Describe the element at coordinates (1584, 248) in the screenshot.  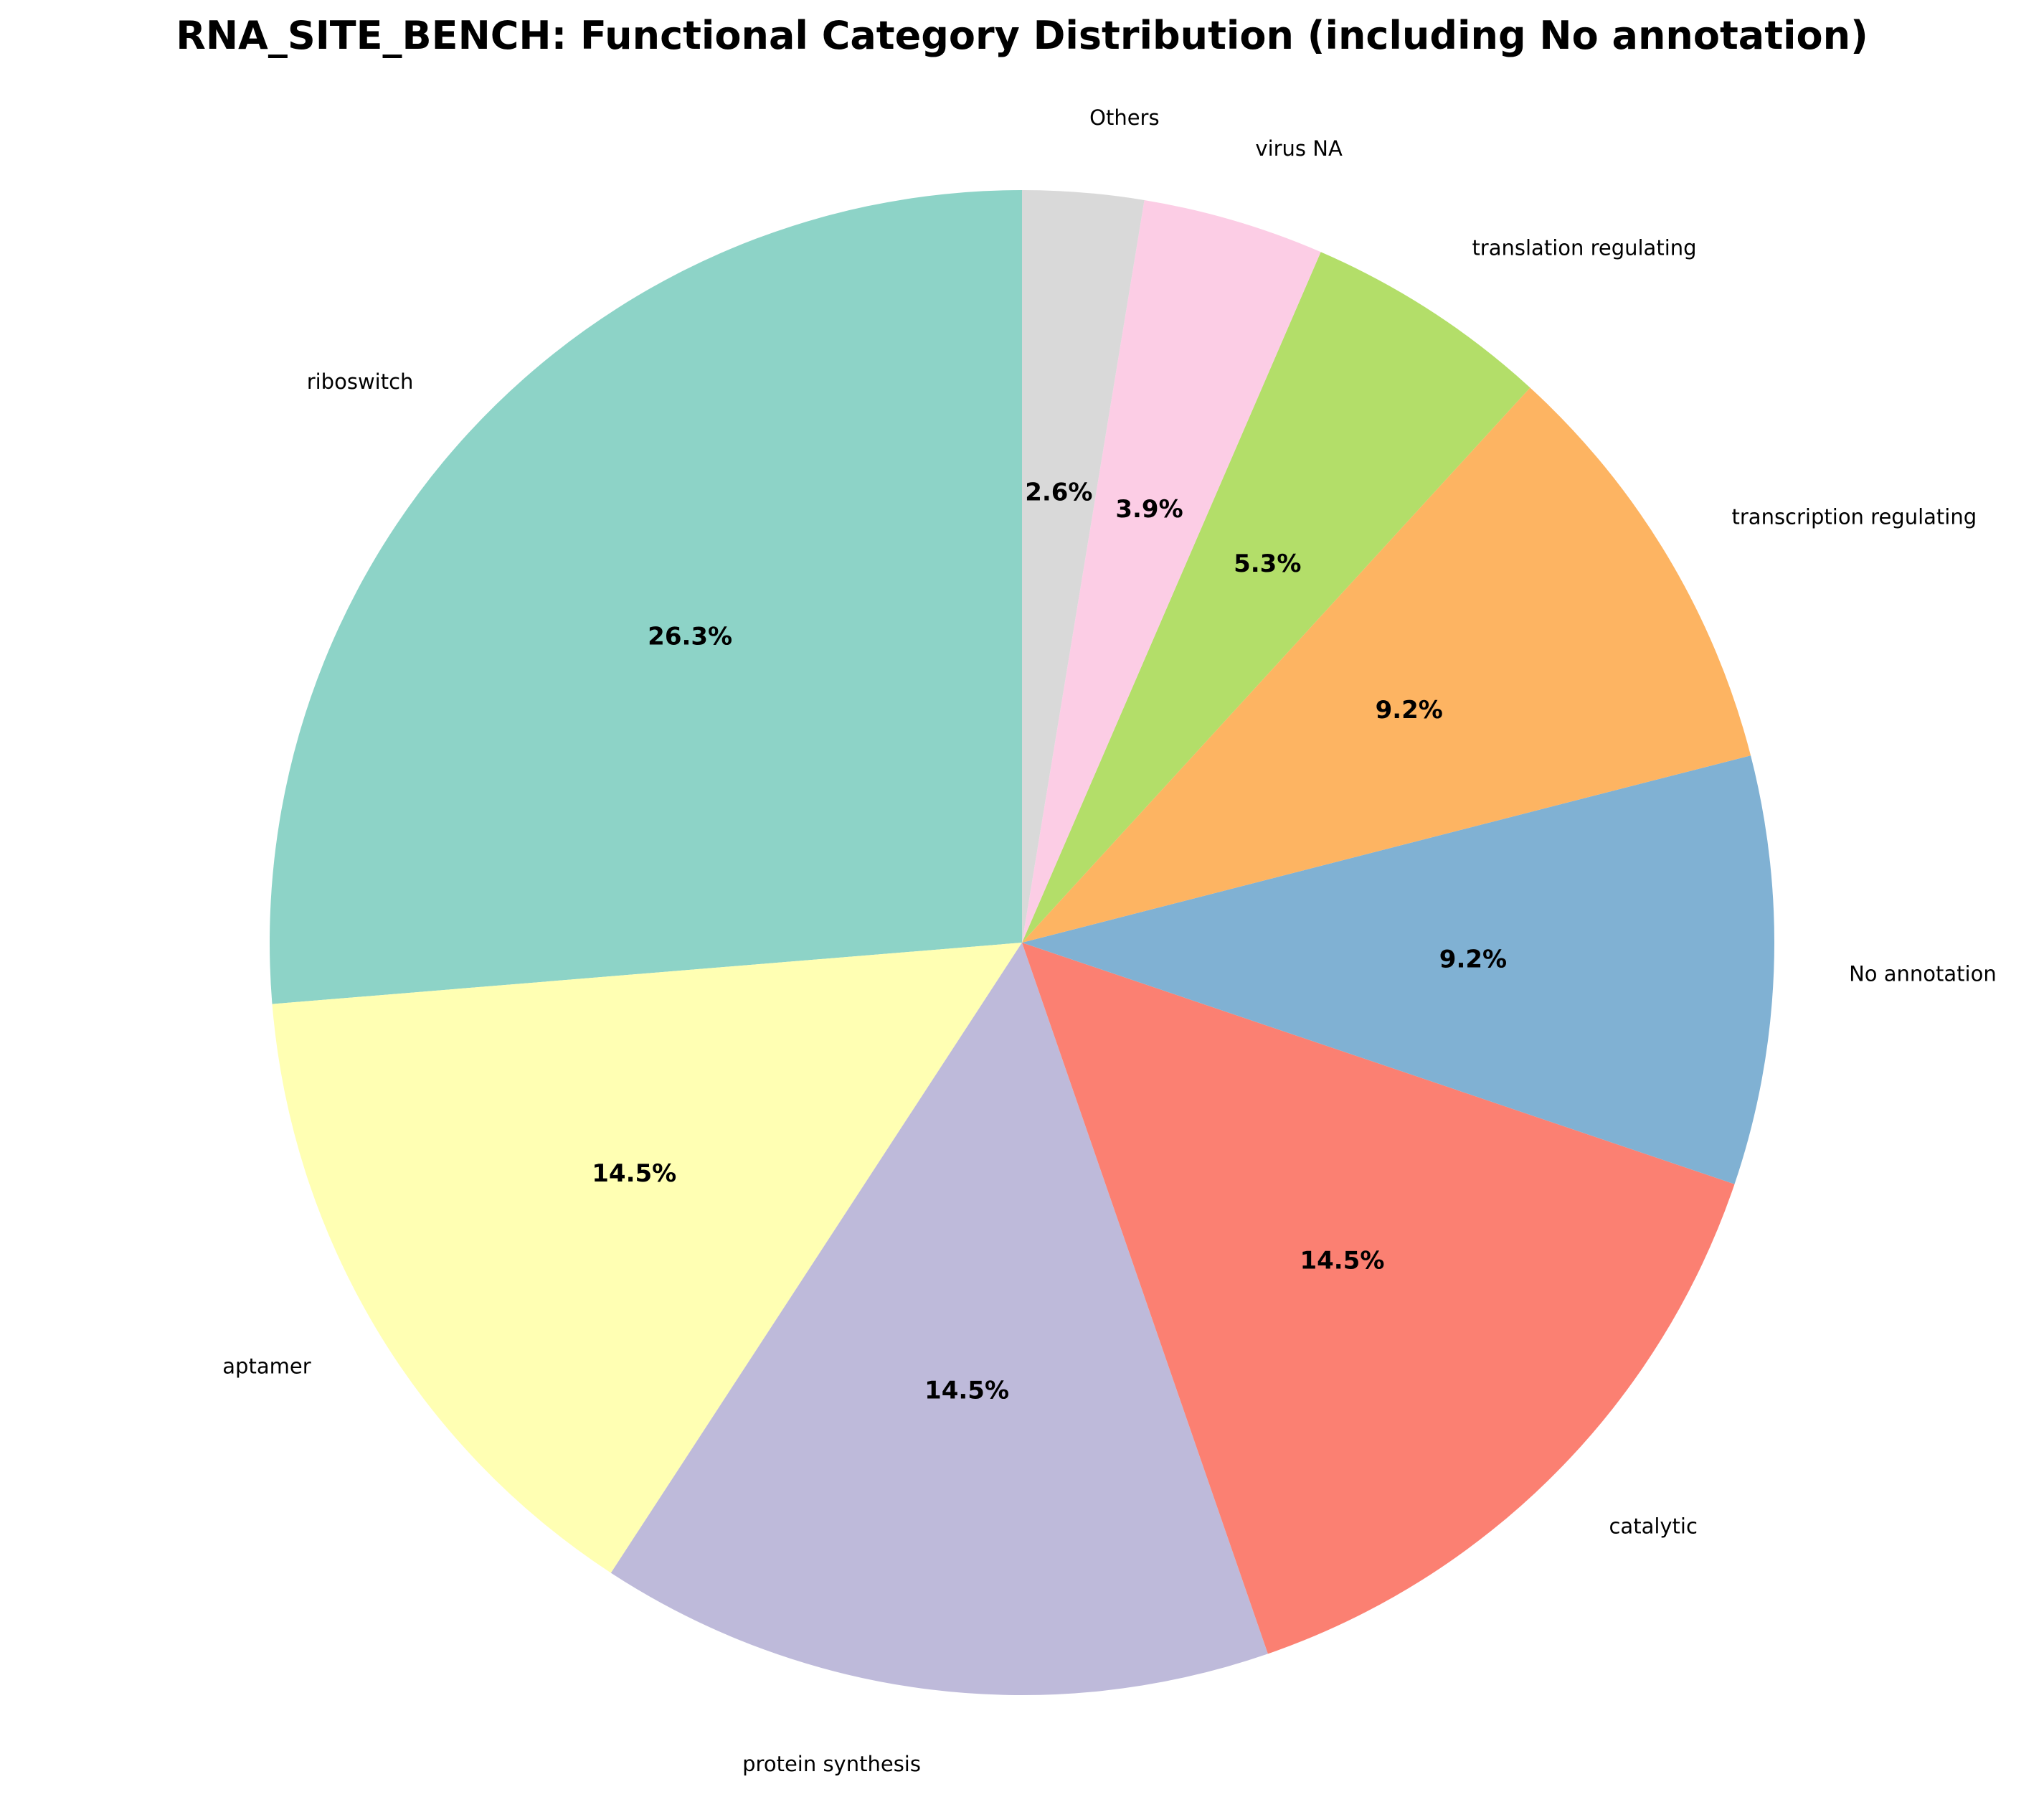
I see `pie-category-label: translation regulating` at that location.